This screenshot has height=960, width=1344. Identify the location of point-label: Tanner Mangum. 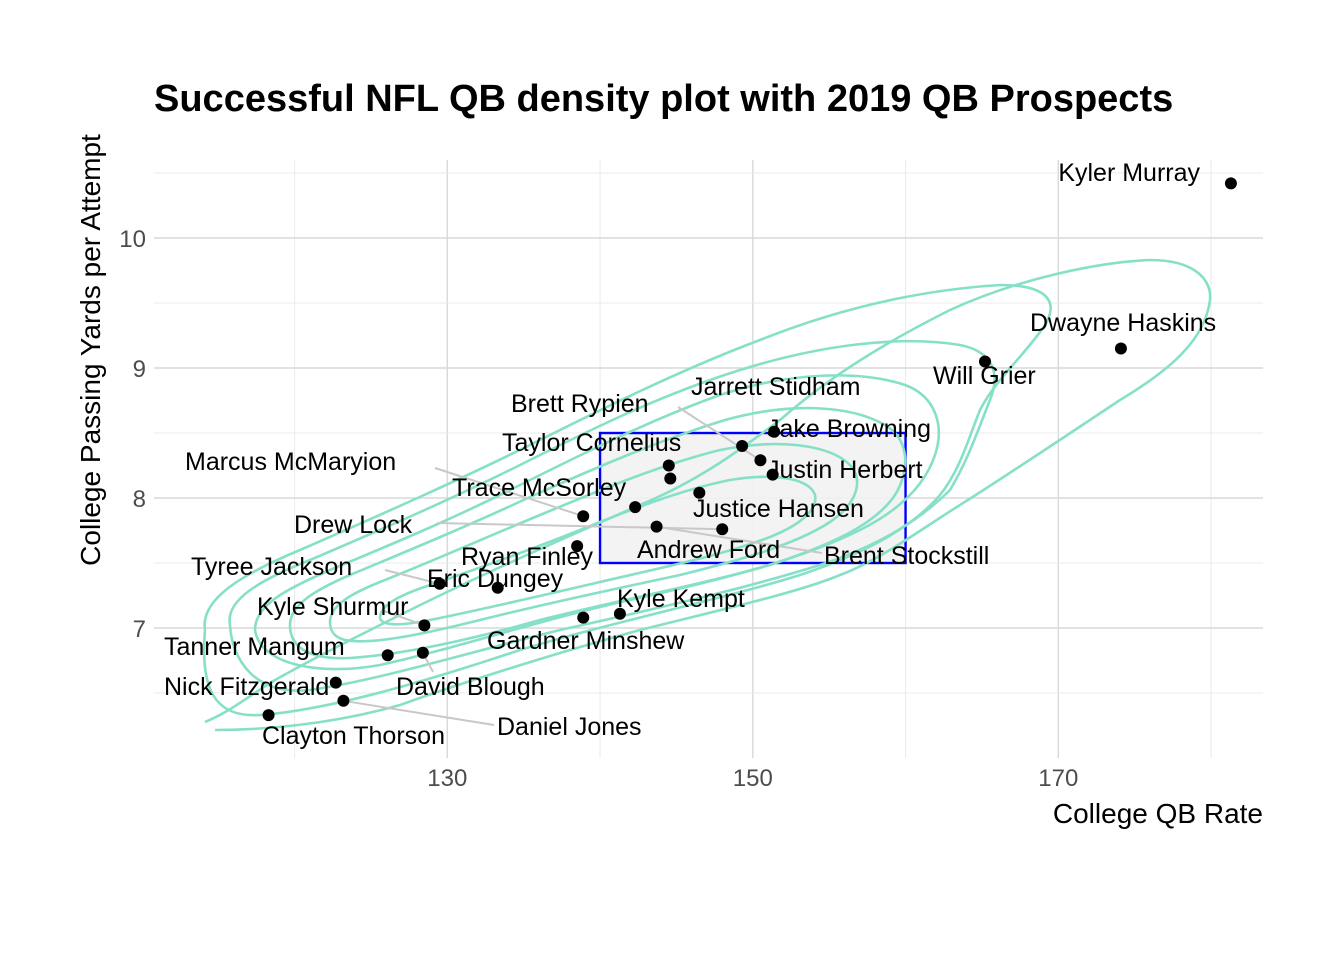
(254, 647).